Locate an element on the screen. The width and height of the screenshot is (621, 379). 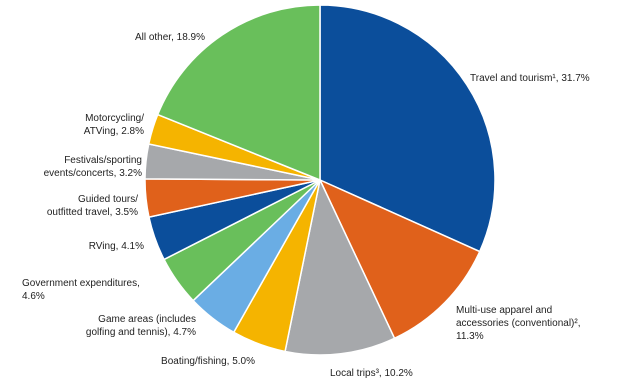
label-travel-and-tourism: Travel and tourism¹, 31.7% is located at coordinates (530, 78).